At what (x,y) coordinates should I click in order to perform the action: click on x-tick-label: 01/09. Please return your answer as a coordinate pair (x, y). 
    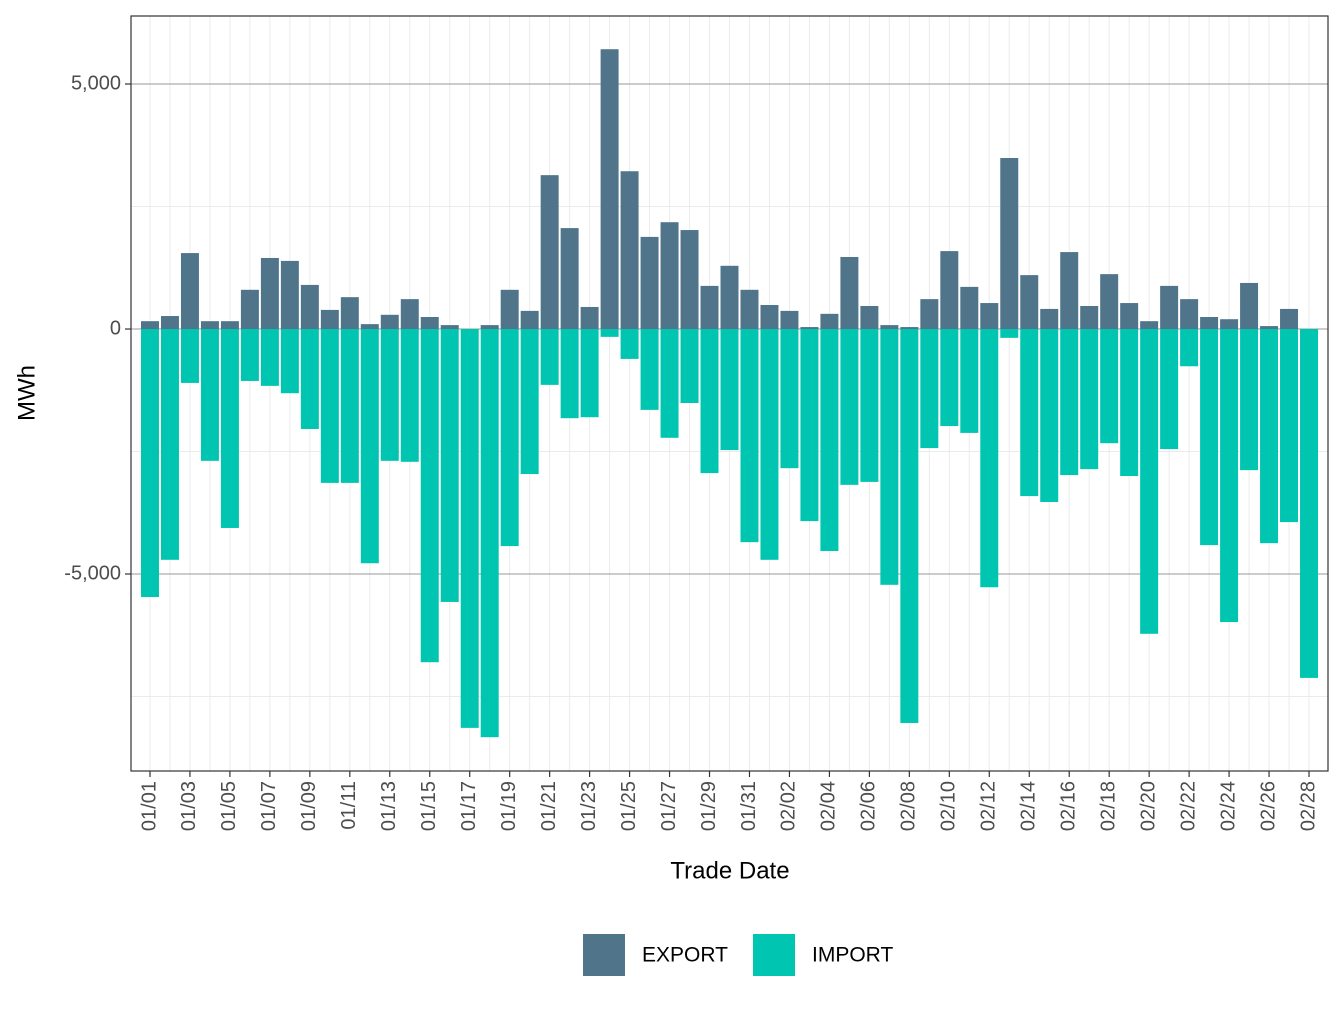
    Looking at the image, I should click on (309, 806).